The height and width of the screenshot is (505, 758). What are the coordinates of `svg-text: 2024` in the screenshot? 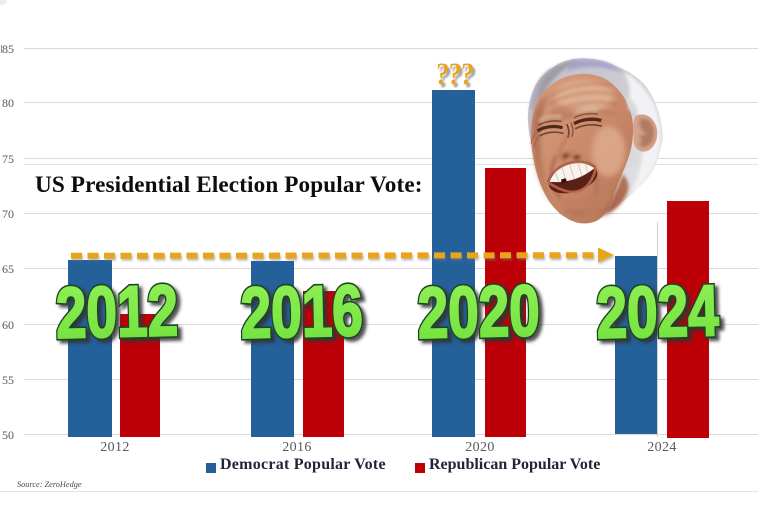 It's located at (658, 312).